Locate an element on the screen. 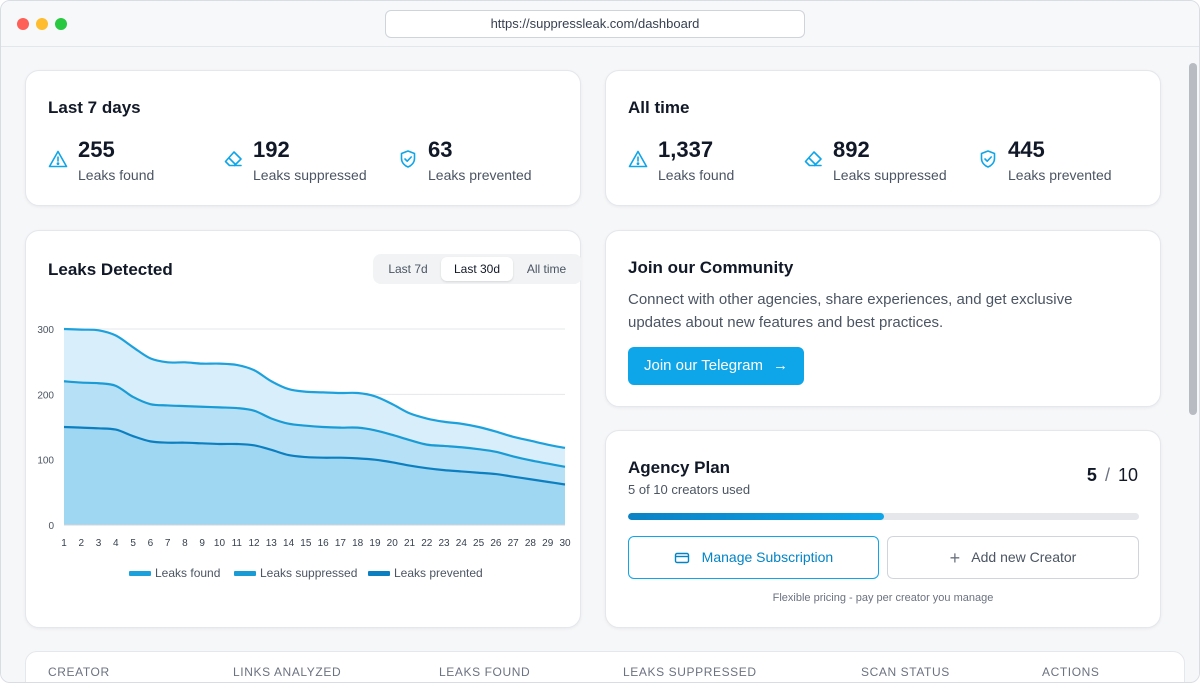 This screenshot has width=1200, height=683. tab-last-30d: Last 30d is located at coordinates (477, 269).